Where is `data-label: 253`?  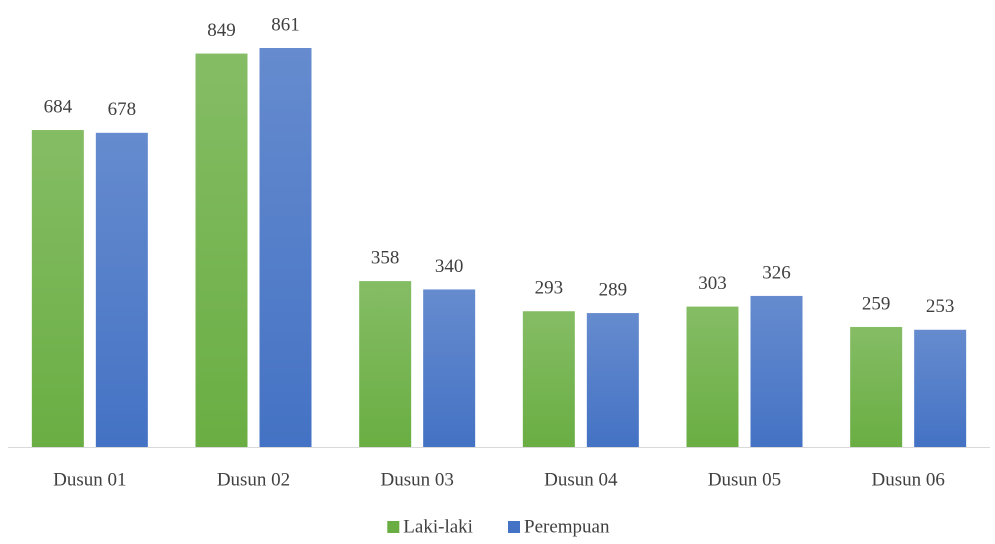
data-label: 253 is located at coordinates (940, 306).